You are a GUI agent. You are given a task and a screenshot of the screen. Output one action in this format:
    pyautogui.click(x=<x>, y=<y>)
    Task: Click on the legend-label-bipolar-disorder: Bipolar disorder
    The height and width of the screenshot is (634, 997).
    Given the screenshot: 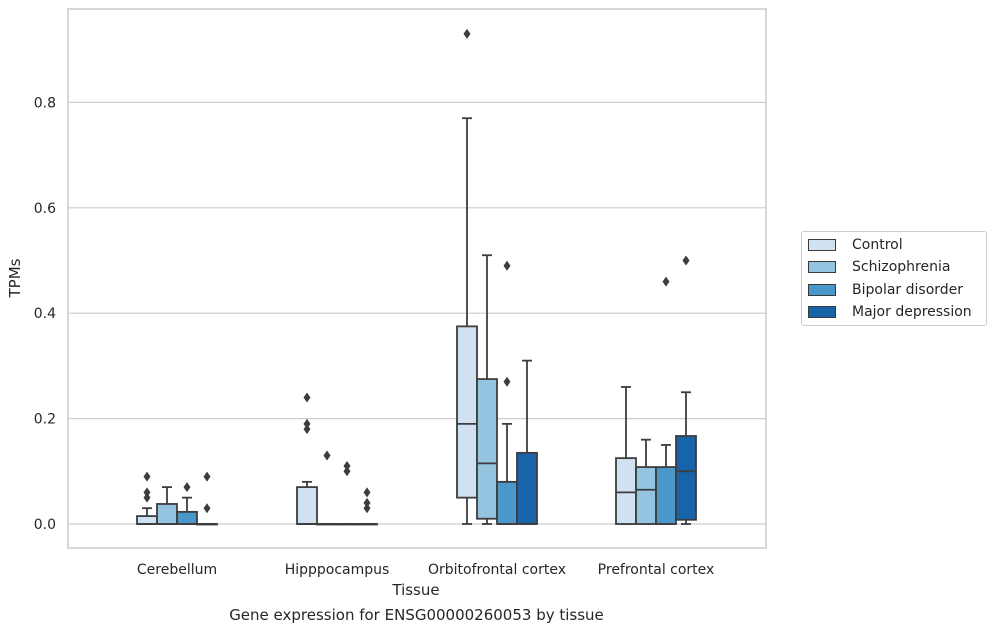 What is the action you would take?
    pyautogui.click(x=908, y=290)
    